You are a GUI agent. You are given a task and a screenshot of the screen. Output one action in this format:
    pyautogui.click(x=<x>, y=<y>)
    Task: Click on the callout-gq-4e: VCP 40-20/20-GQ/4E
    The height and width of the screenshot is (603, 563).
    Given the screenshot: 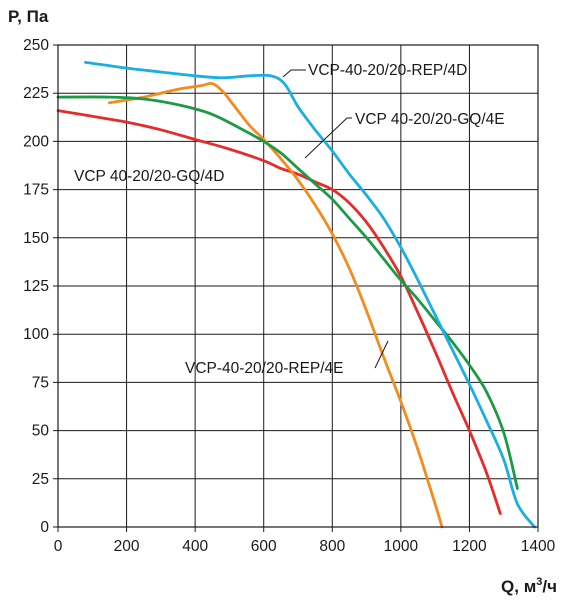 What is the action you would take?
    pyautogui.click(x=404, y=135)
    